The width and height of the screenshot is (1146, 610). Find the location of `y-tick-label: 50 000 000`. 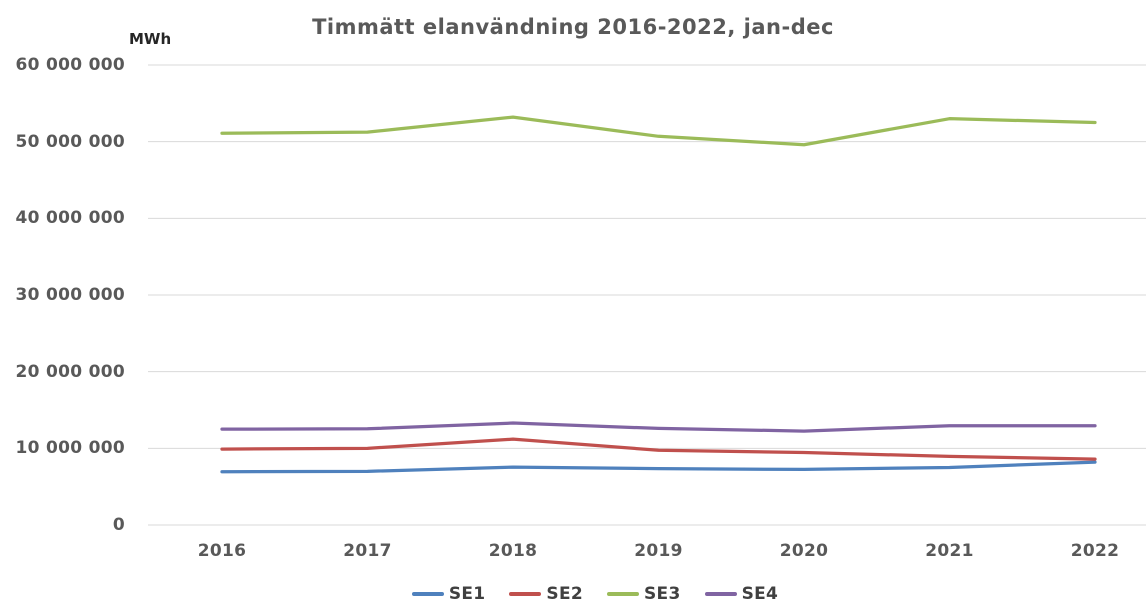

y-tick-label: 50 000 000 is located at coordinates (70, 141).